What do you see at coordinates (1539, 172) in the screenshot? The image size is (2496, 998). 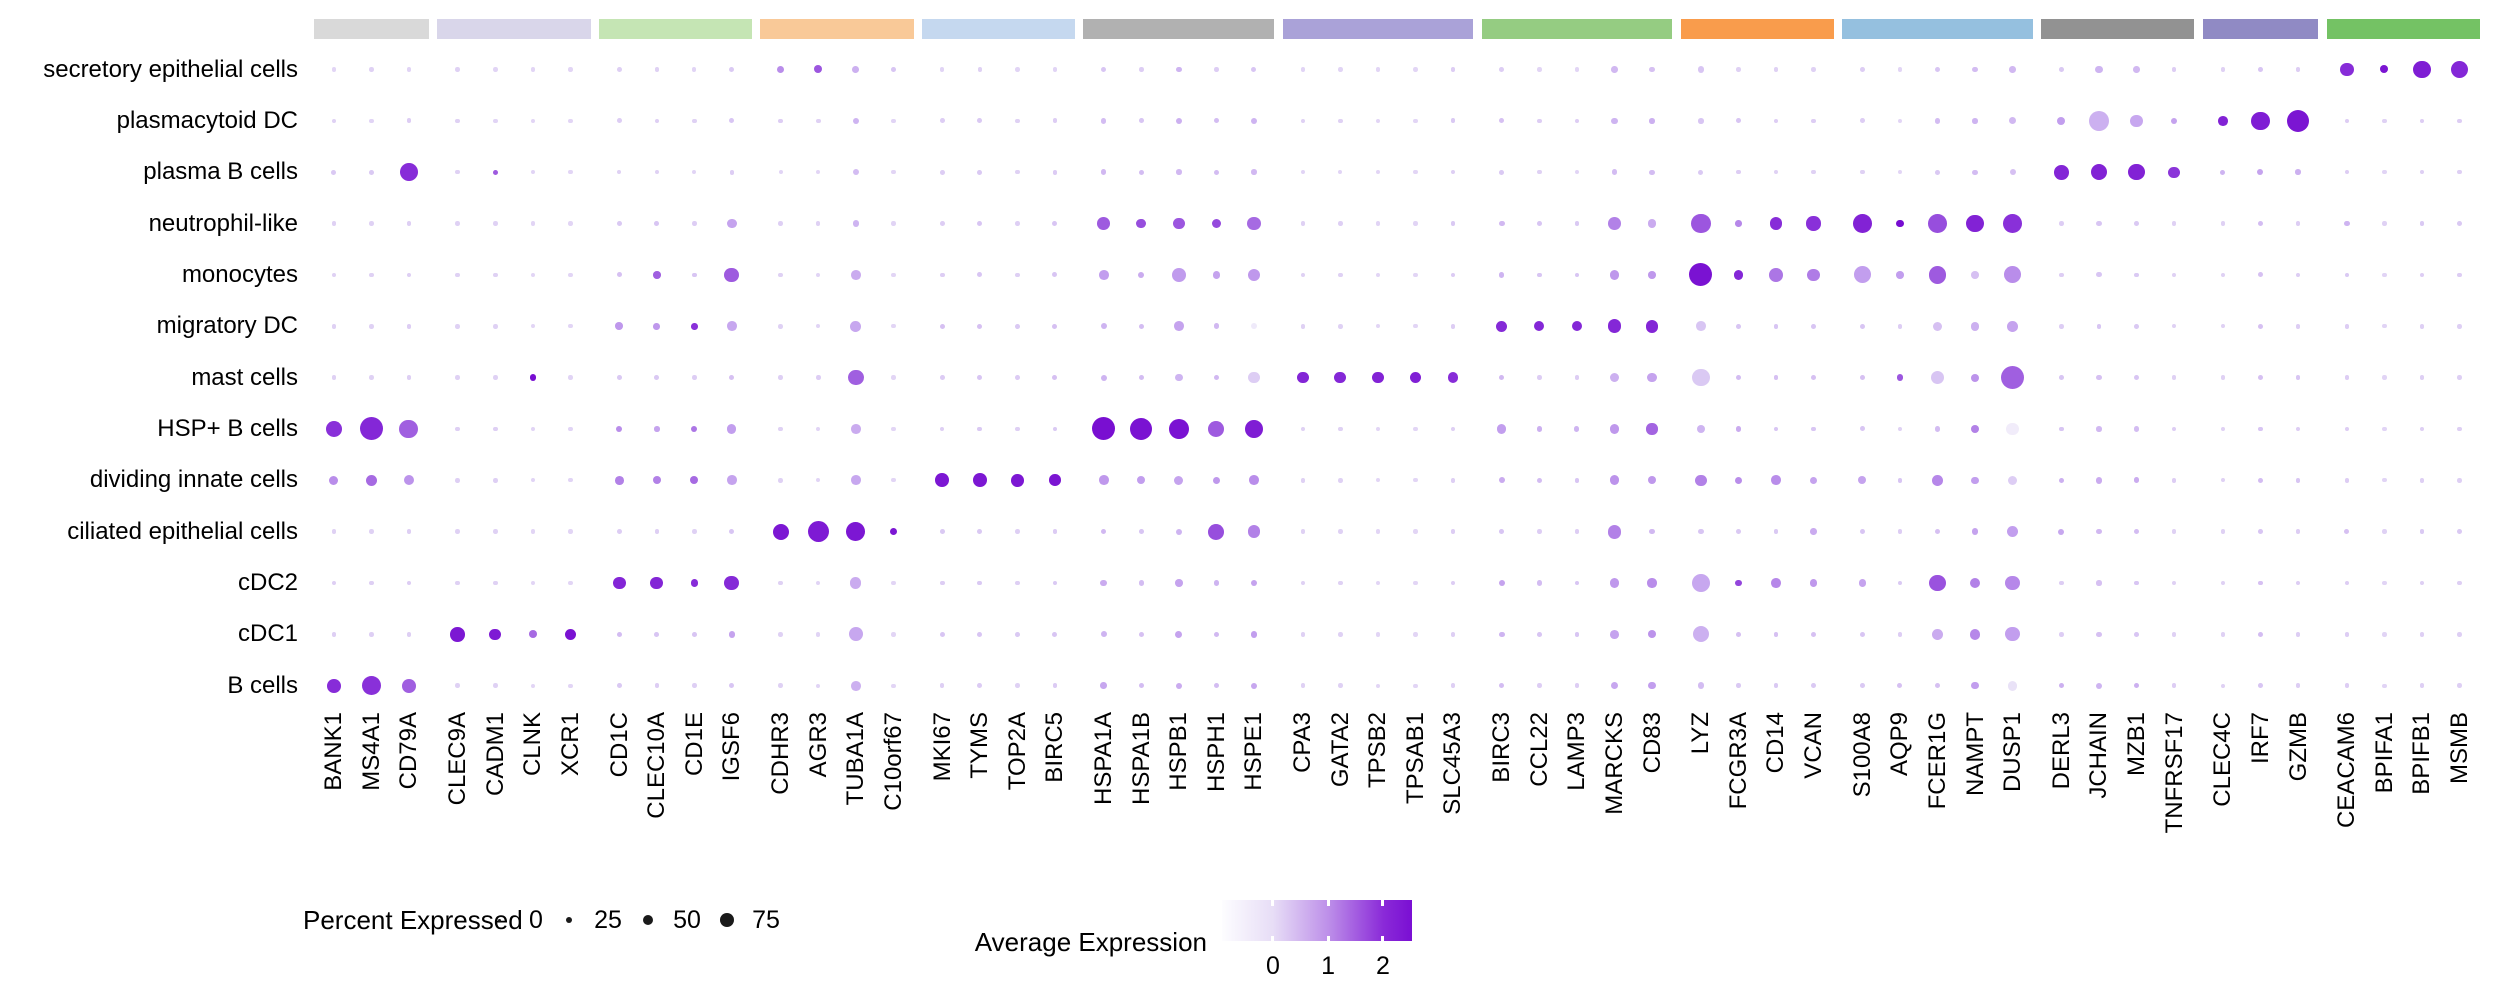 I see `dot-plasma-b-cells-ccl22` at bounding box center [1539, 172].